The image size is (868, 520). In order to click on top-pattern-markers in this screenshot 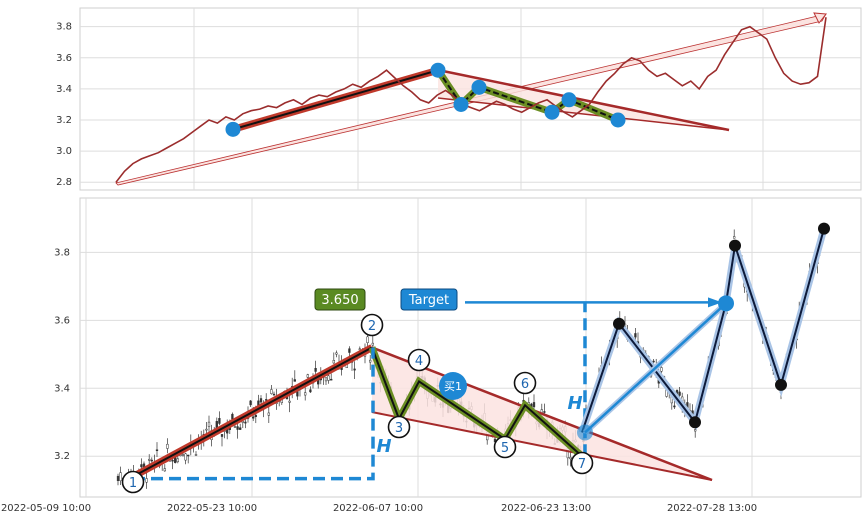, I will do `click(425, 99)`.